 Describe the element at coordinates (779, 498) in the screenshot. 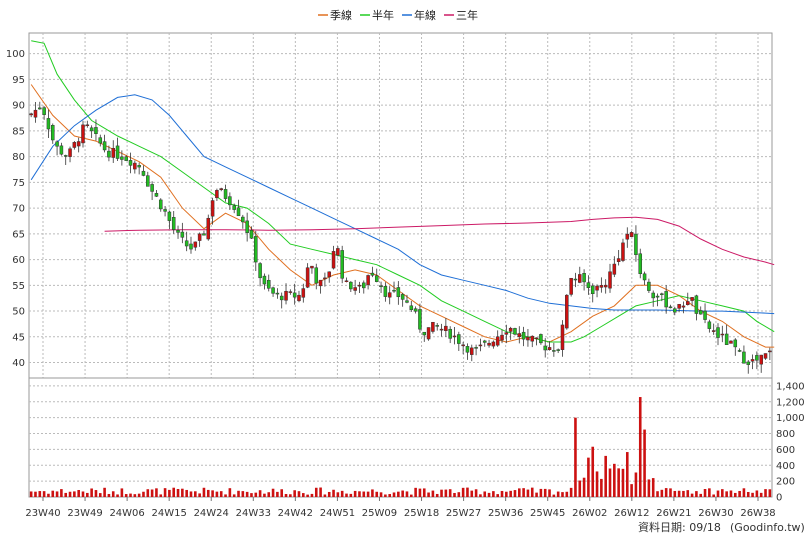

I see `volume-tick-label: 0` at that location.